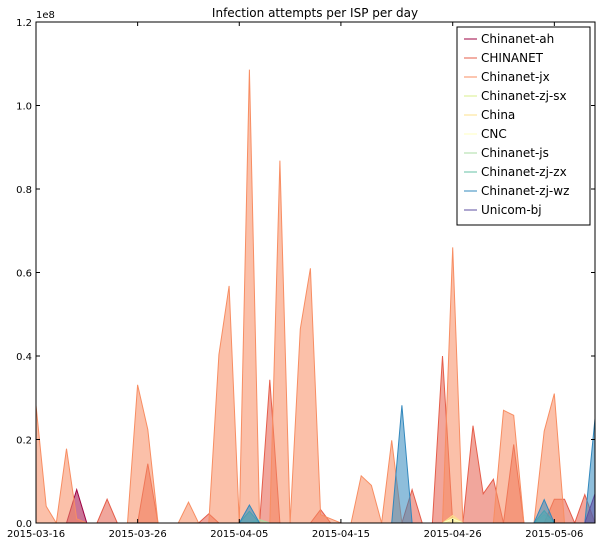  What do you see at coordinates (24, 357) in the screenshot?
I see `y-tick-label: 0.4` at bounding box center [24, 357].